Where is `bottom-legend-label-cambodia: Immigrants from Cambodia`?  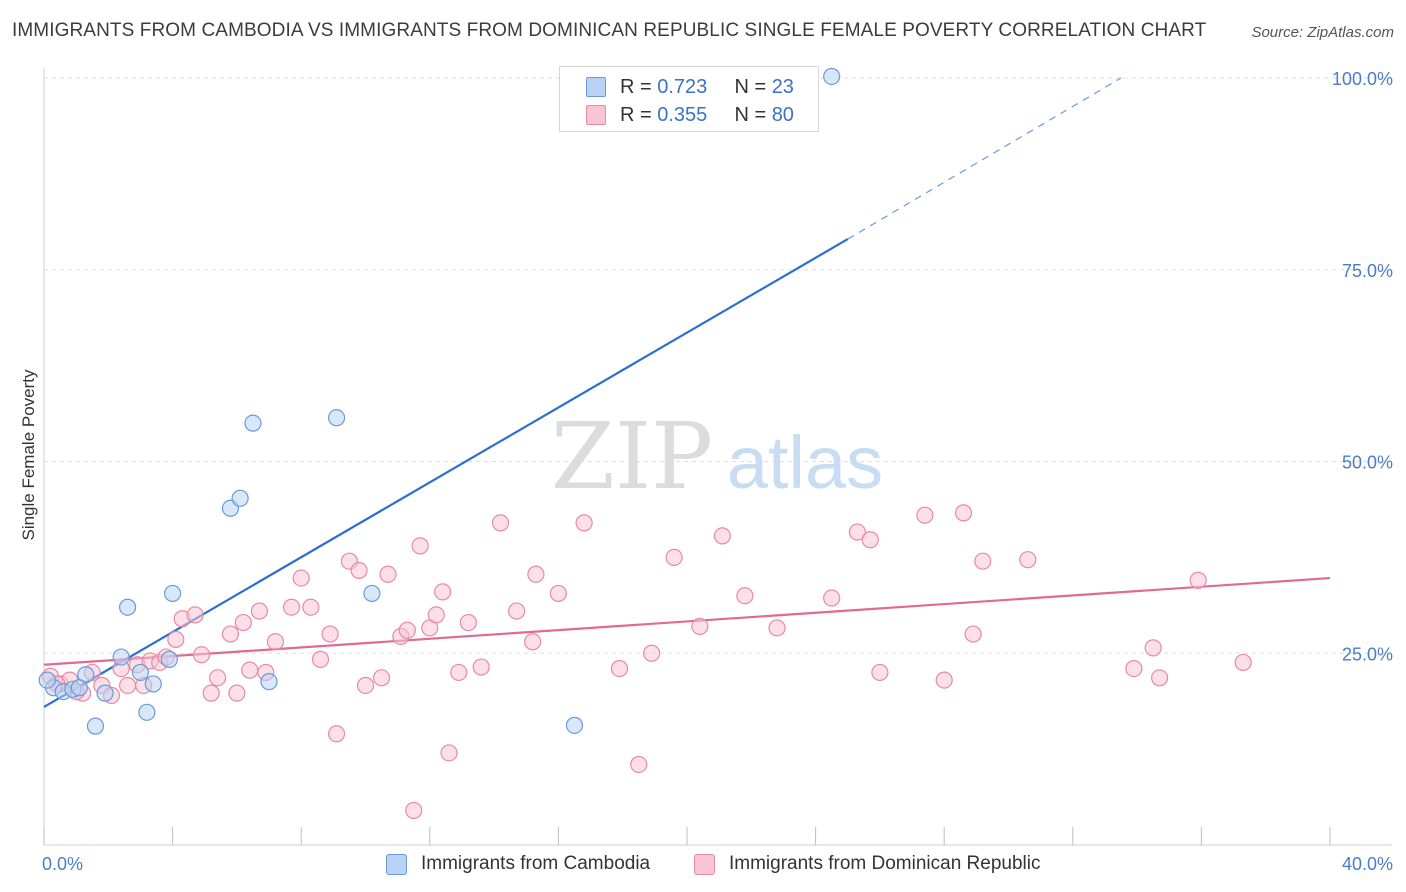
bottom-legend-label-cambodia: Immigrants from Cambodia is located at coordinates (536, 863).